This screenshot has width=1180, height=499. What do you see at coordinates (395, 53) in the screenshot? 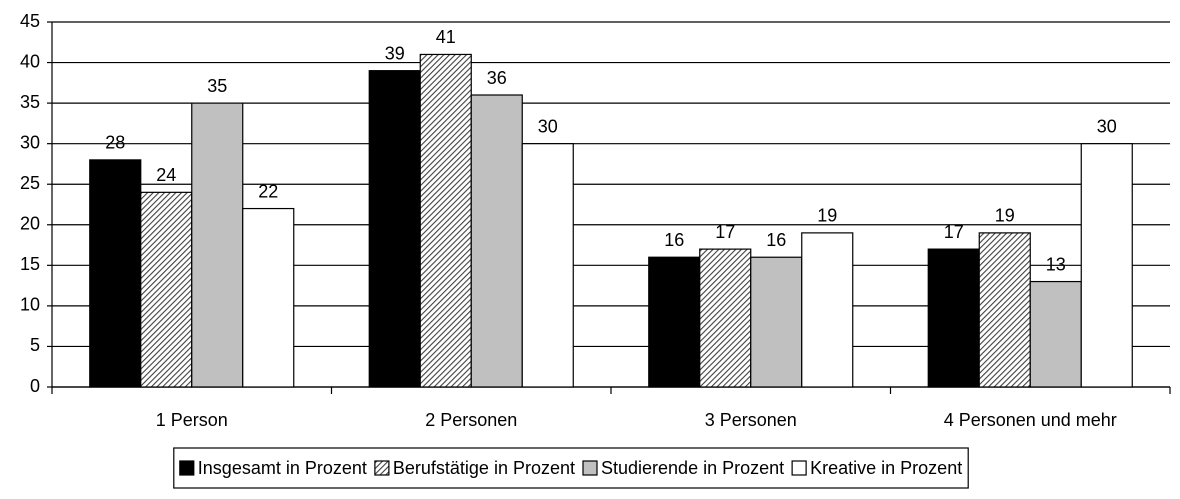
I see `data-label: 39` at bounding box center [395, 53].